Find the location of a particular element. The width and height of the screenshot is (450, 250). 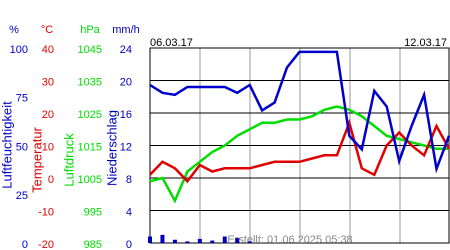

y-tick-label: 8 is located at coordinates (129, 180).